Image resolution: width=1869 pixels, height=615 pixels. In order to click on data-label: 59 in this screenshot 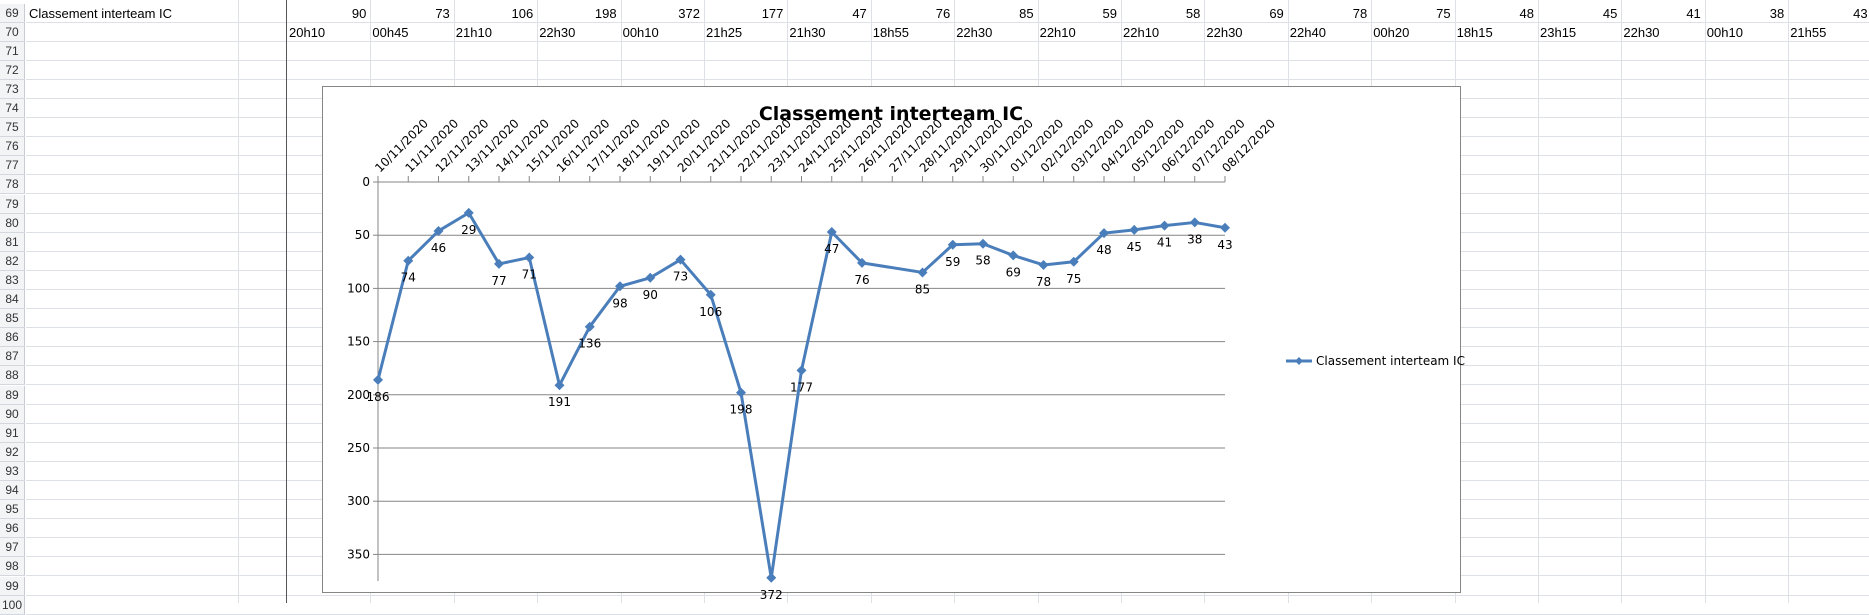, I will do `click(952, 262)`.